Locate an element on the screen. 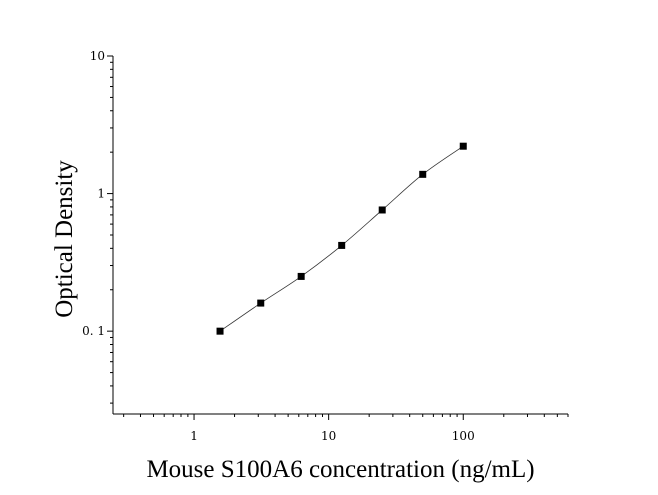 This screenshot has height=495, width=658. fit-curve is located at coordinates (341, 238).